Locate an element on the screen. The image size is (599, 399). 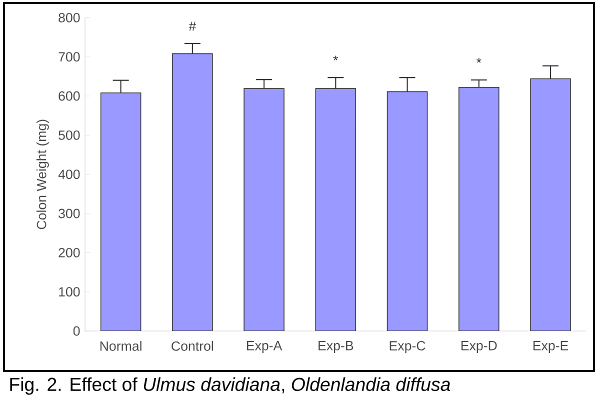
annotation: # is located at coordinates (192, 26).